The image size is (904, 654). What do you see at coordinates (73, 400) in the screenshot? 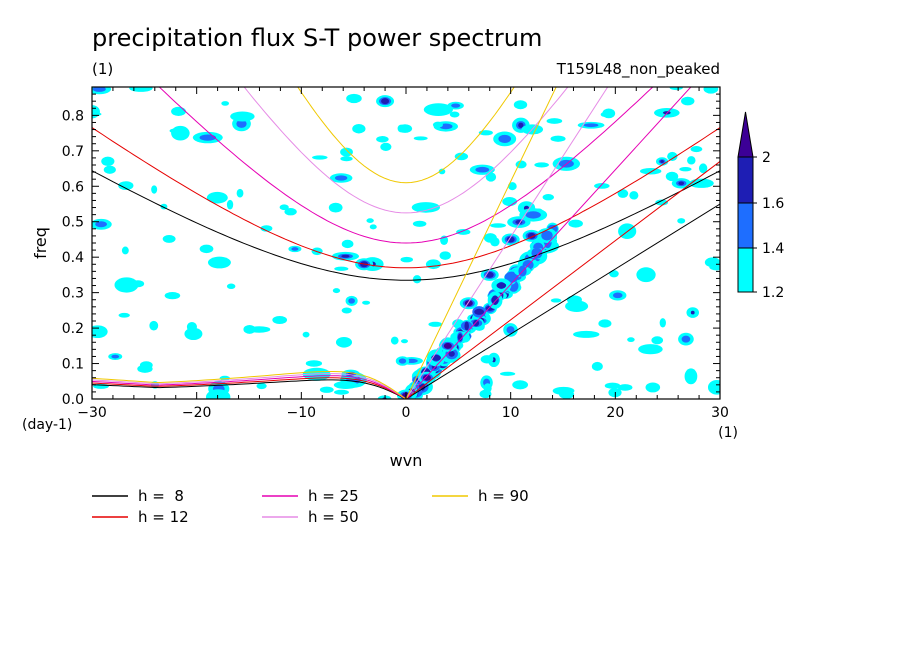
I see `y-tick-label: 0.0` at bounding box center [73, 400].